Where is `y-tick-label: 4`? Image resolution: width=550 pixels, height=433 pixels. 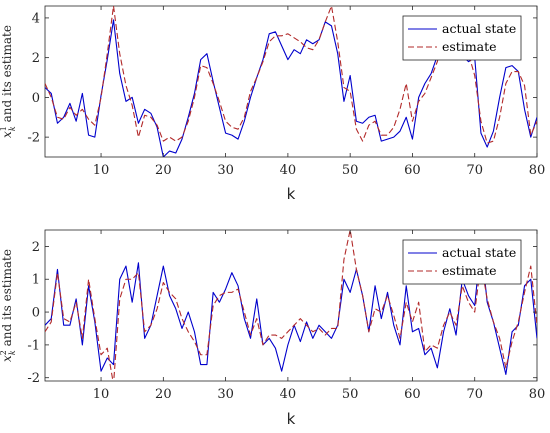 y-tick-label: 4 is located at coordinates (36, 18).